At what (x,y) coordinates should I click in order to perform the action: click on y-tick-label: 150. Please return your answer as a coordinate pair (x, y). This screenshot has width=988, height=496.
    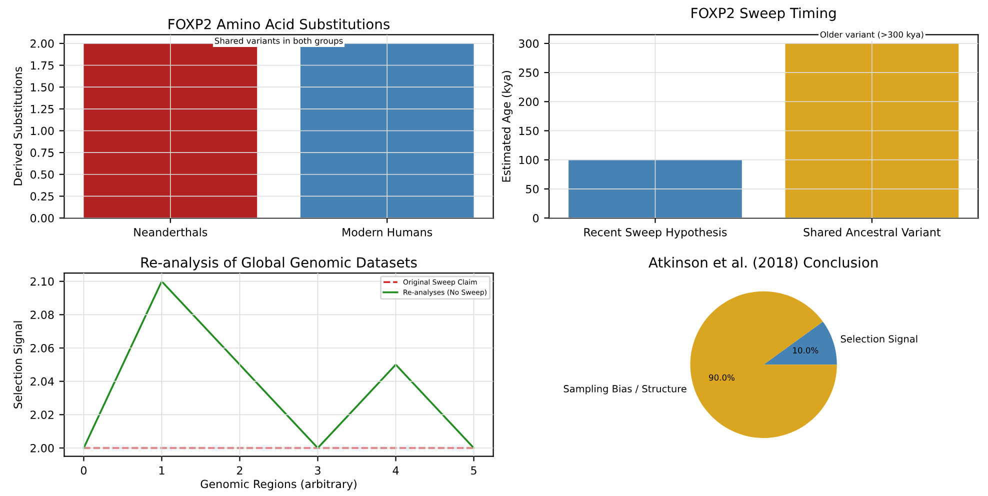
    Looking at the image, I should click on (529, 131).